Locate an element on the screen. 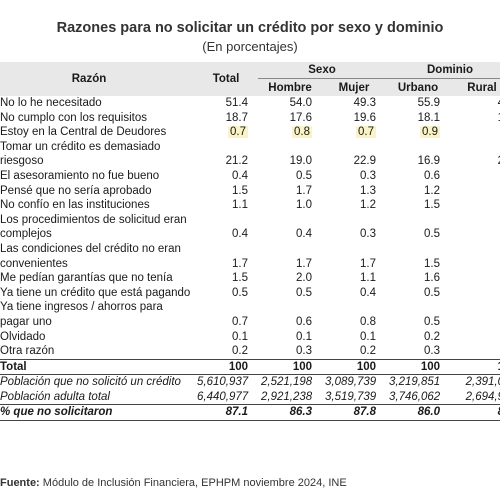 The width and height of the screenshot is (500, 500). total-row-label: Total is located at coordinates (97, 367).